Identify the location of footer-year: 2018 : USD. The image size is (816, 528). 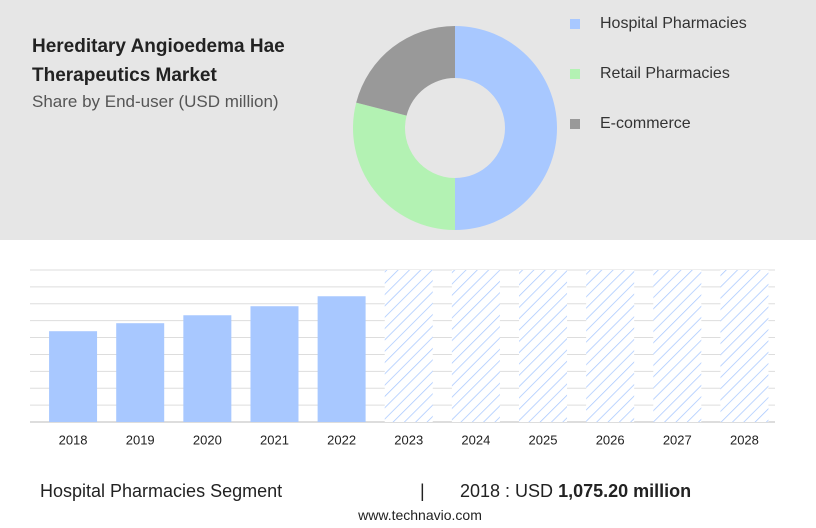
(507, 491).